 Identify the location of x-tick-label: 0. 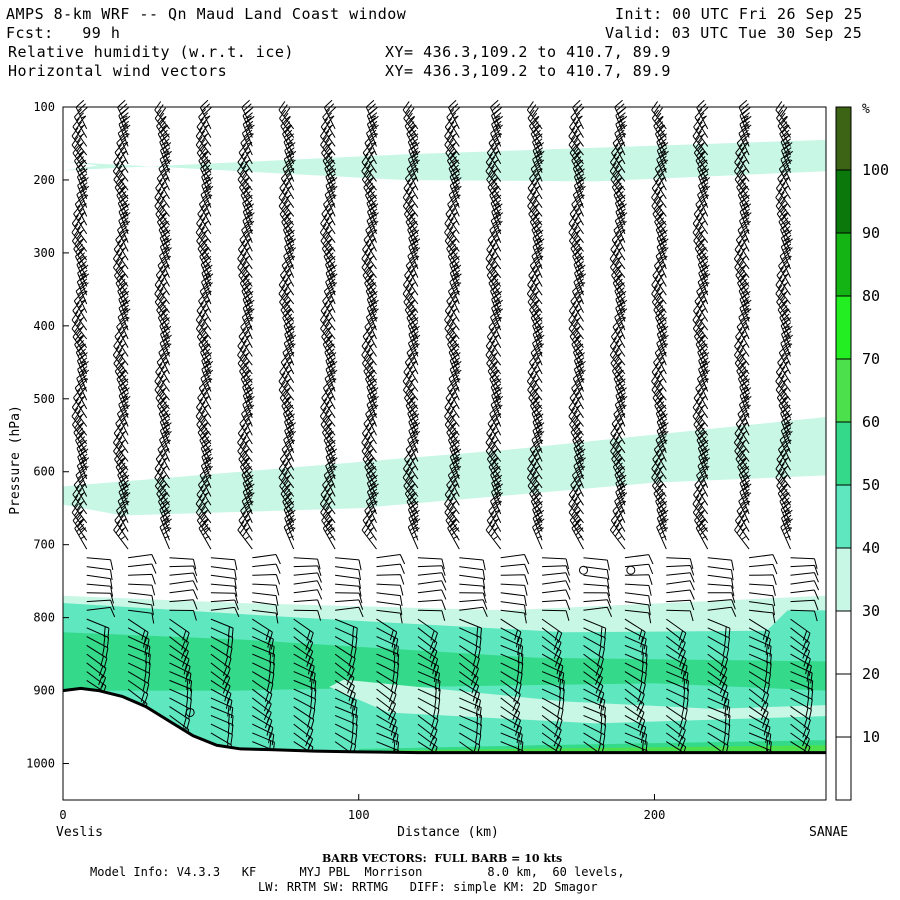
(62, 815).